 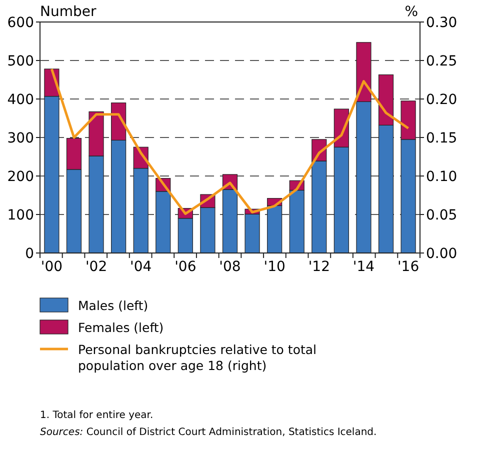 I want to click on y-tick-label: 400, so click(x=20, y=100).